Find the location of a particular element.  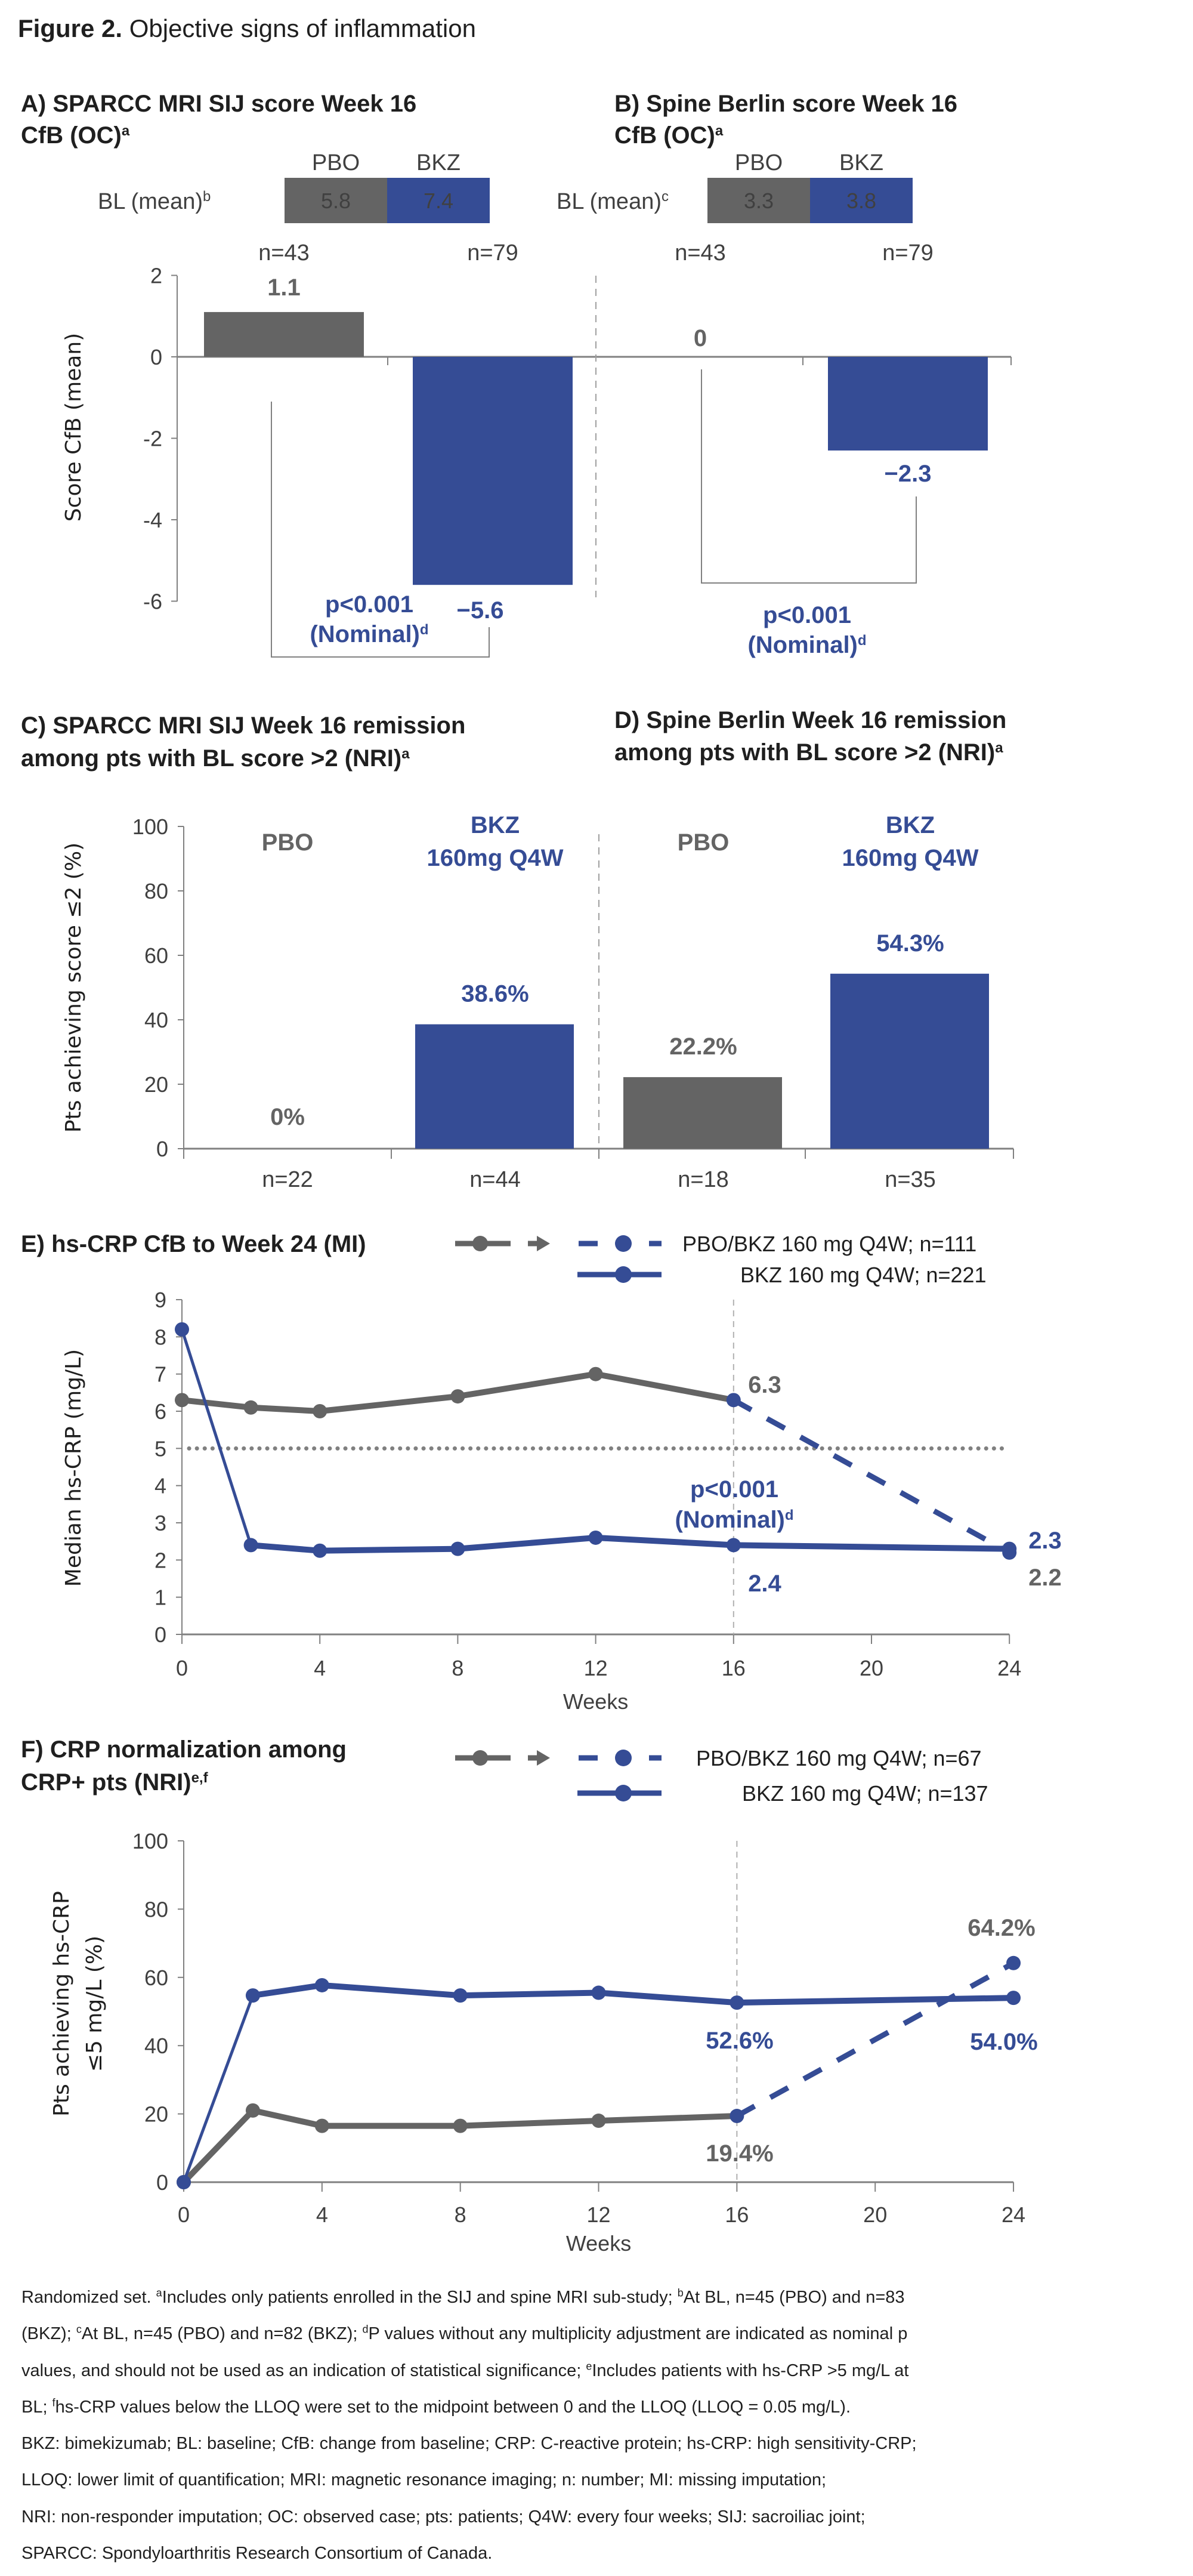

series-bkz-initial is located at coordinates (218, 2089).